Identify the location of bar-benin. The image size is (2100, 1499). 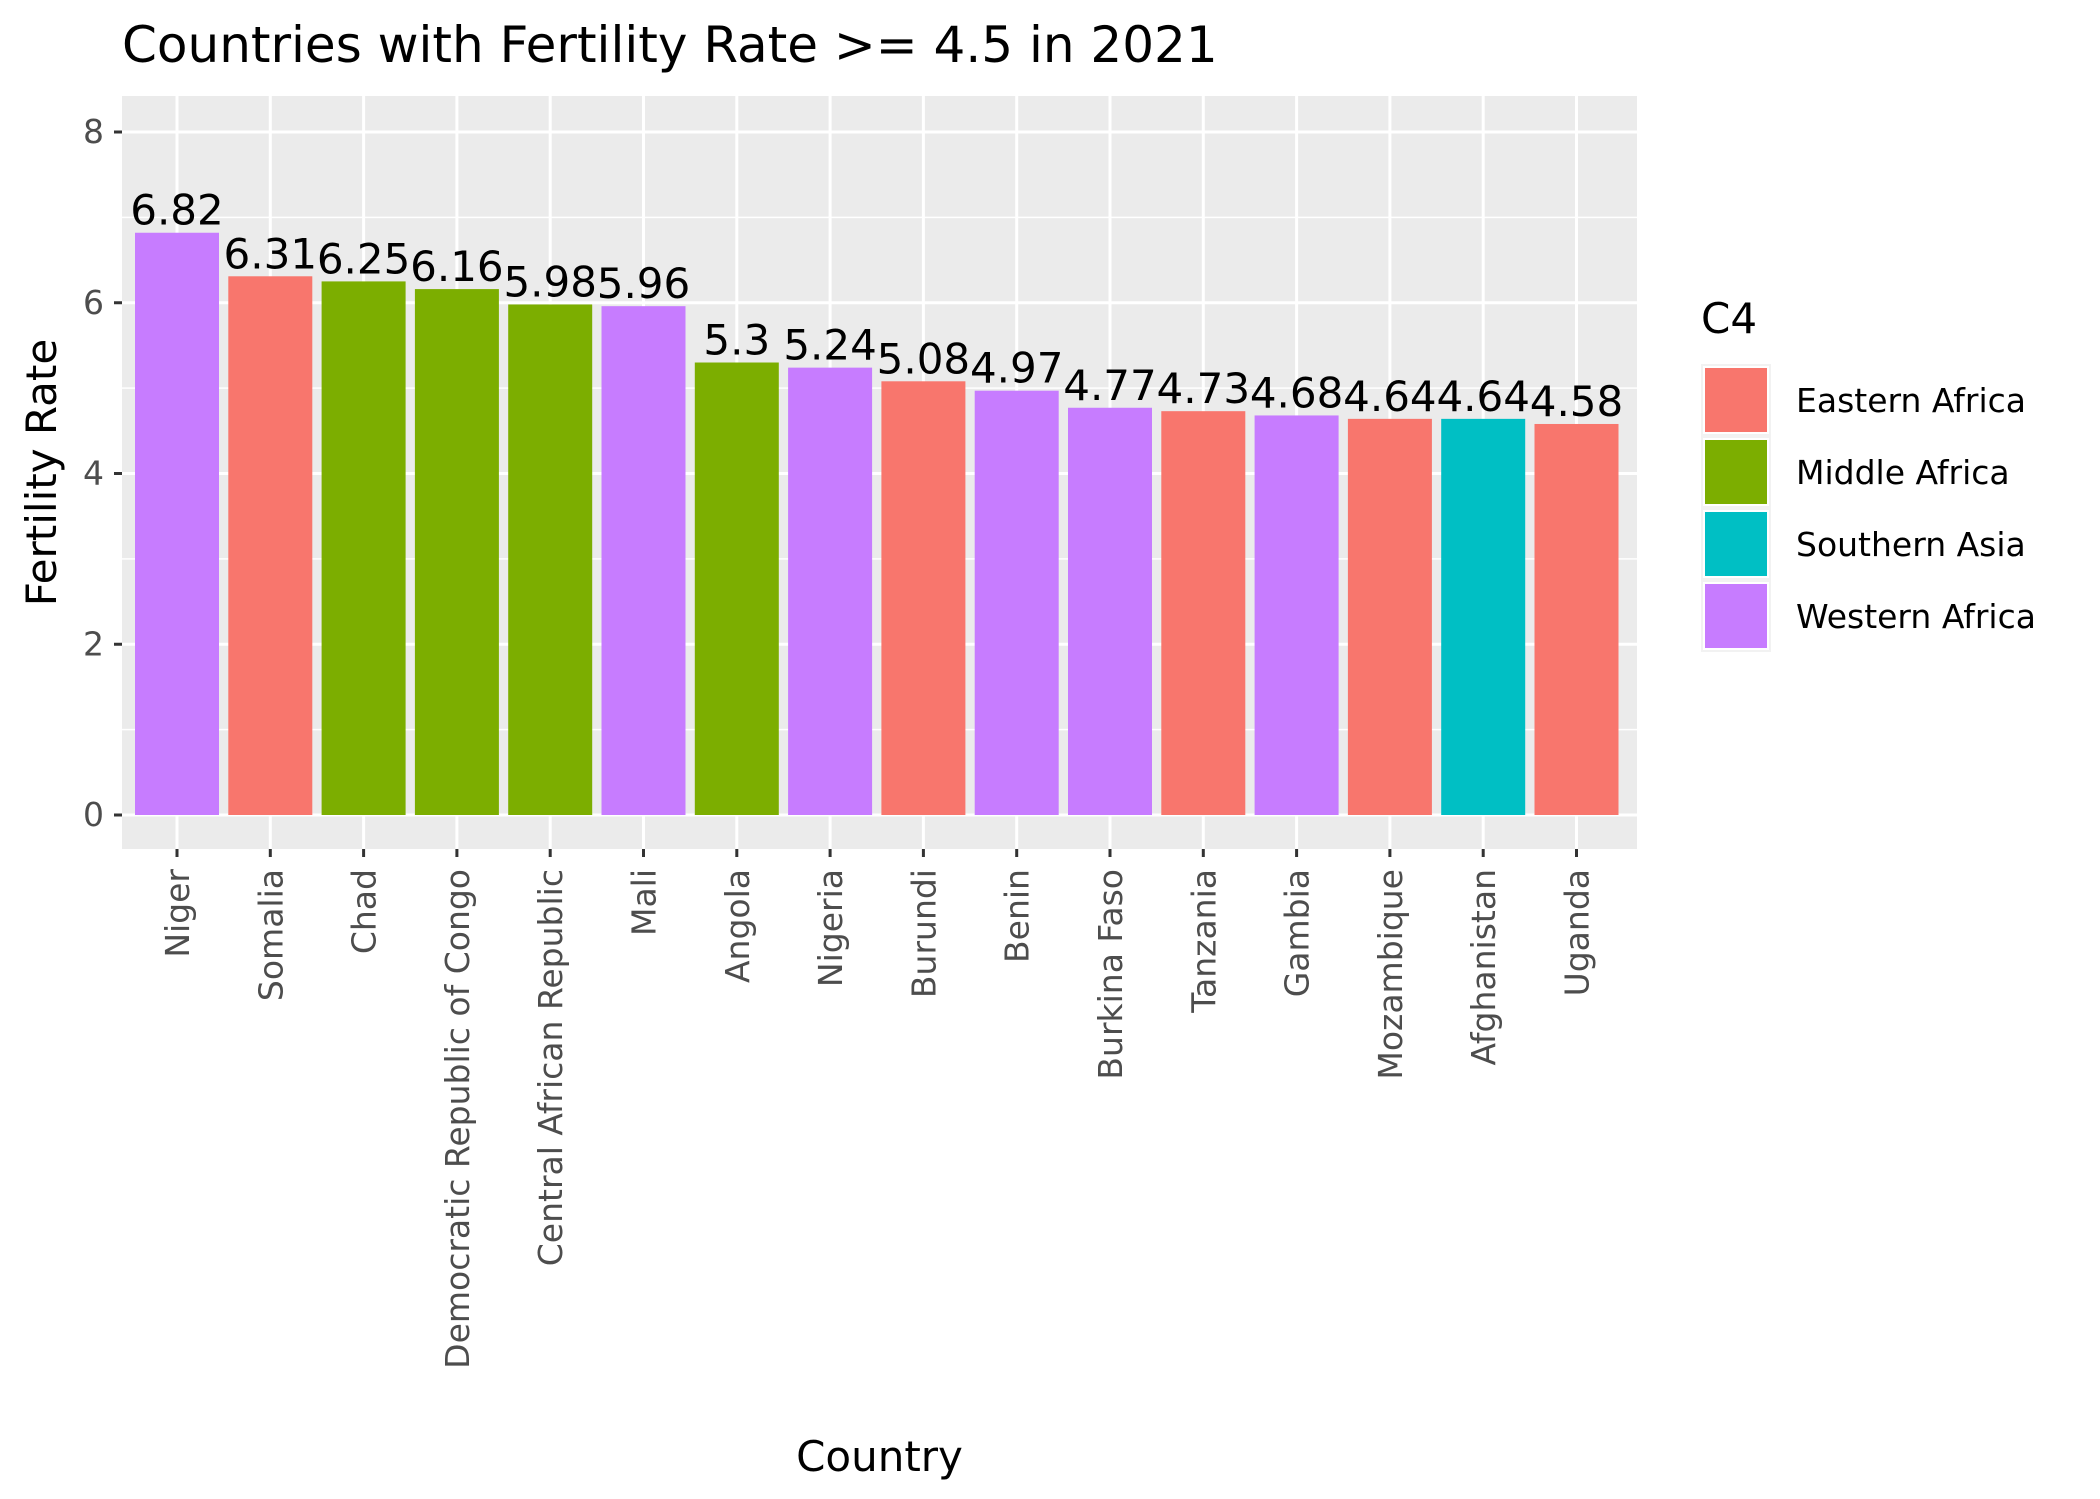
(1016, 602).